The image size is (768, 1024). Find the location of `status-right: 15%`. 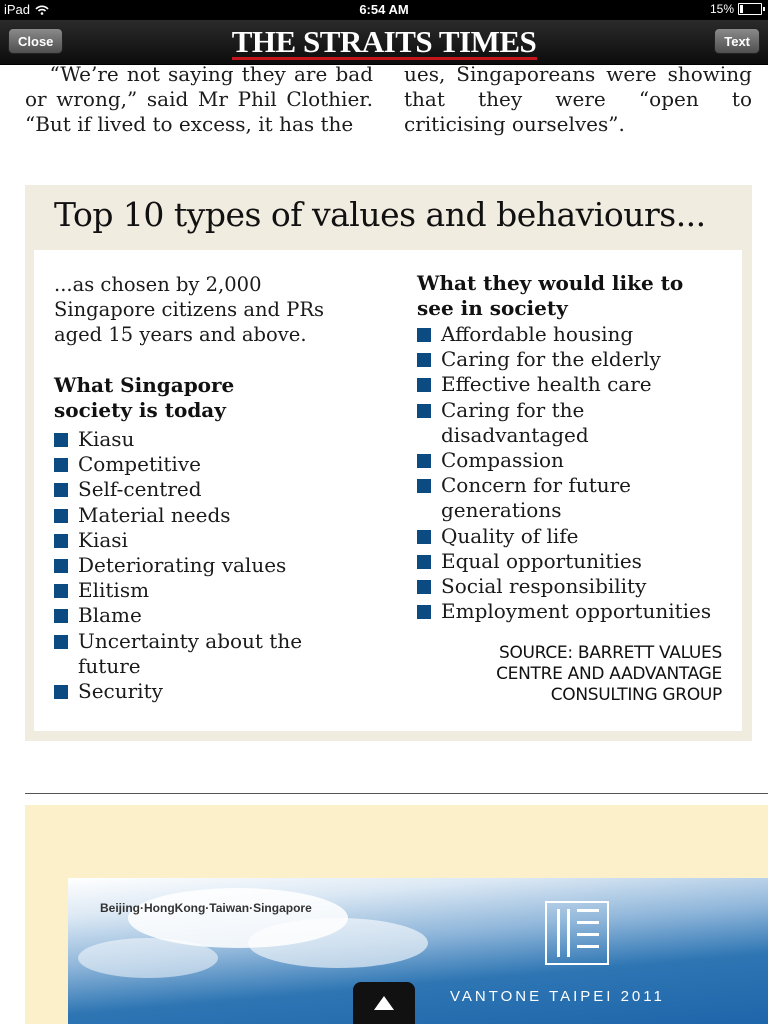

status-right: 15% is located at coordinates (737, 9).